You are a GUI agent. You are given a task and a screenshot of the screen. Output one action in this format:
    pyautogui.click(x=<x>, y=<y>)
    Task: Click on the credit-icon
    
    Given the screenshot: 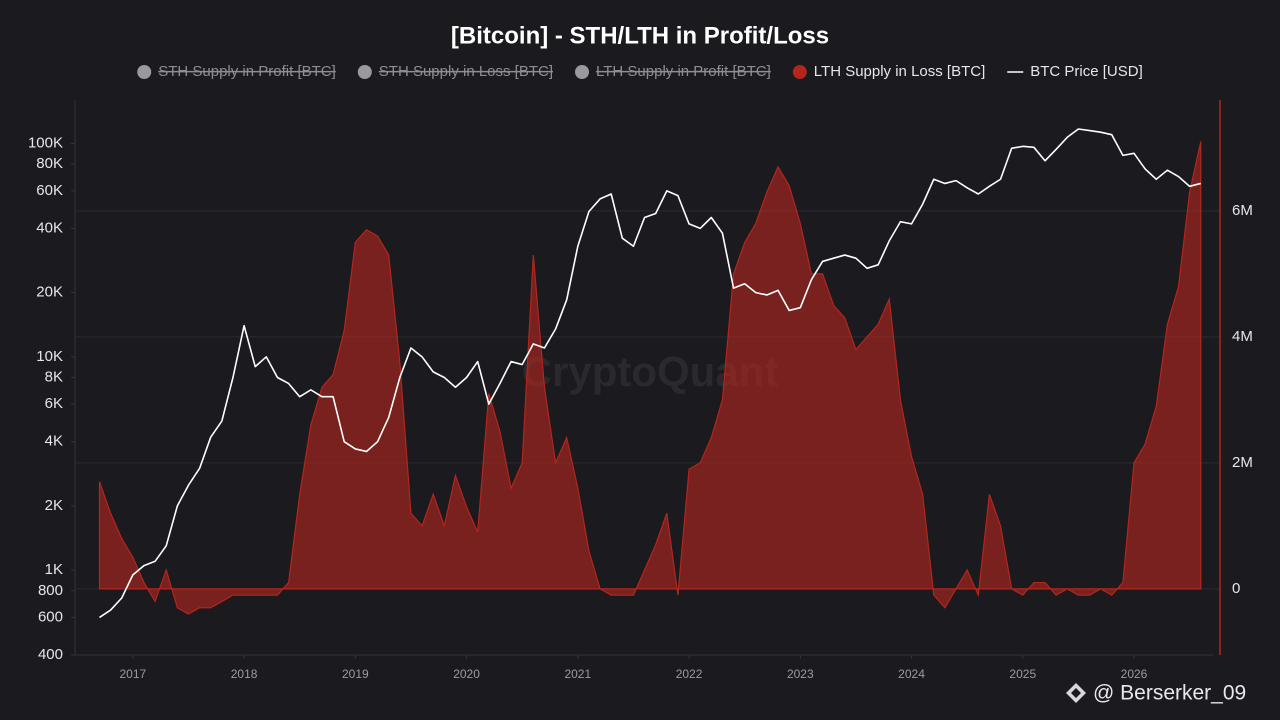 What is the action you would take?
    pyautogui.click(x=1076, y=693)
    